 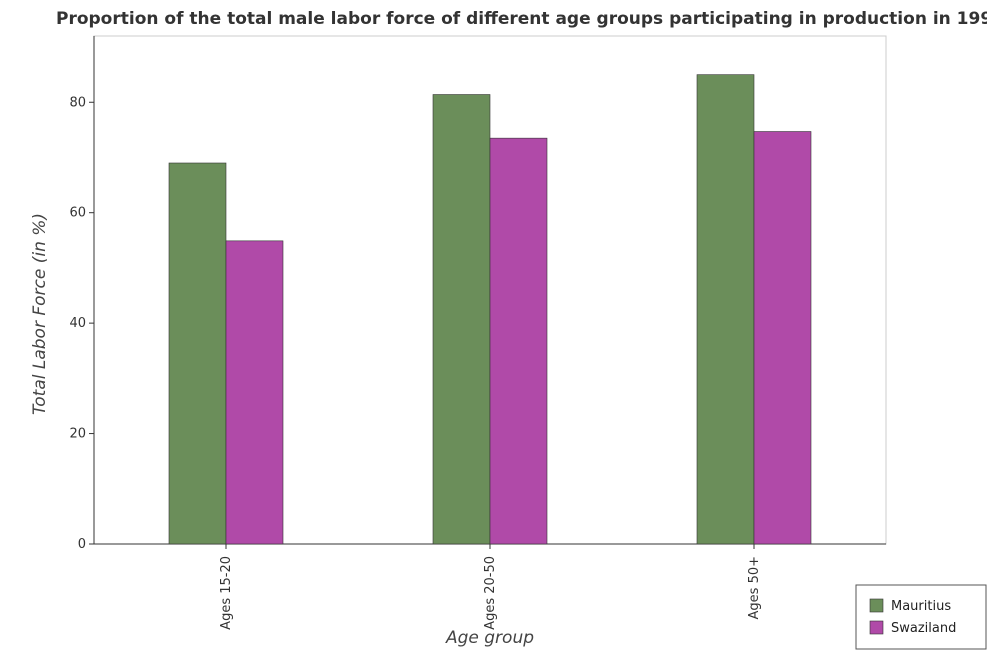 I want to click on legend: Mauritius Swaziland, so click(x=921, y=617).